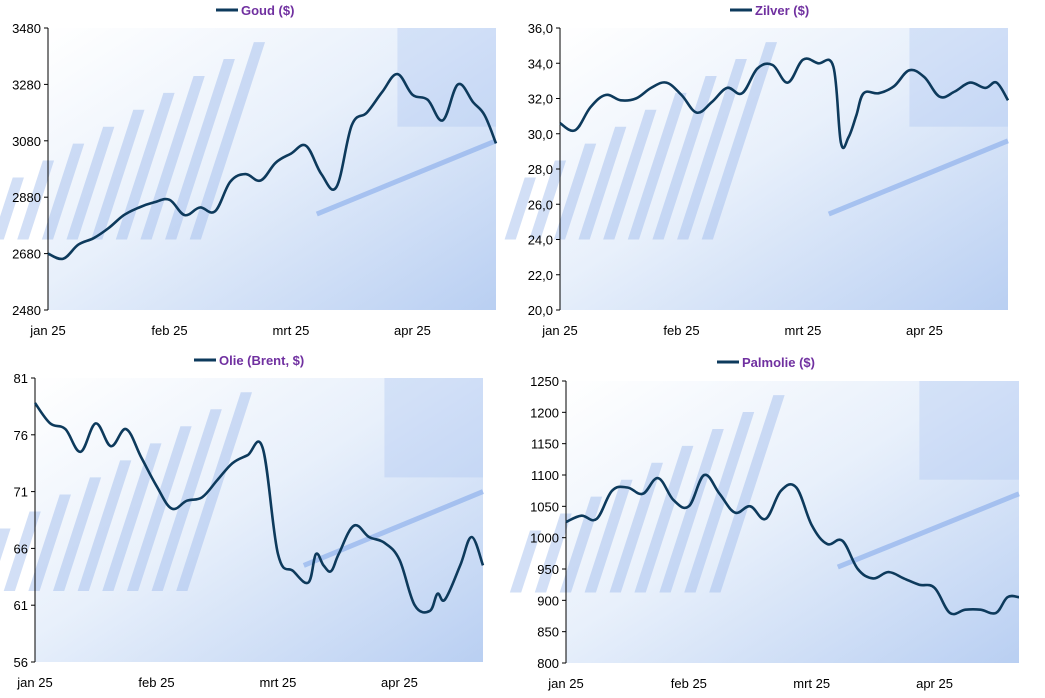 The image size is (1045, 698). I want to click on y-tick-label: 22,0, so click(540, 275).